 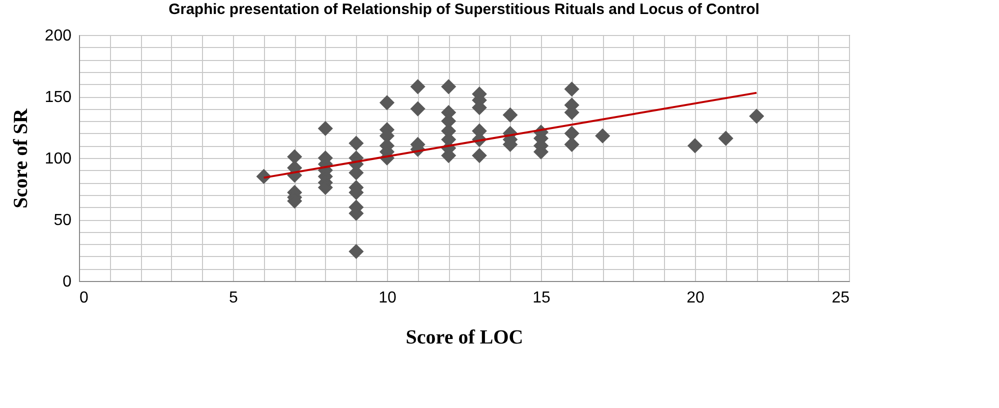 What do you see at coordinates (63, 220) in the screenshot?
I see `y-tick-label: 50` at bounding box center [63, 220].